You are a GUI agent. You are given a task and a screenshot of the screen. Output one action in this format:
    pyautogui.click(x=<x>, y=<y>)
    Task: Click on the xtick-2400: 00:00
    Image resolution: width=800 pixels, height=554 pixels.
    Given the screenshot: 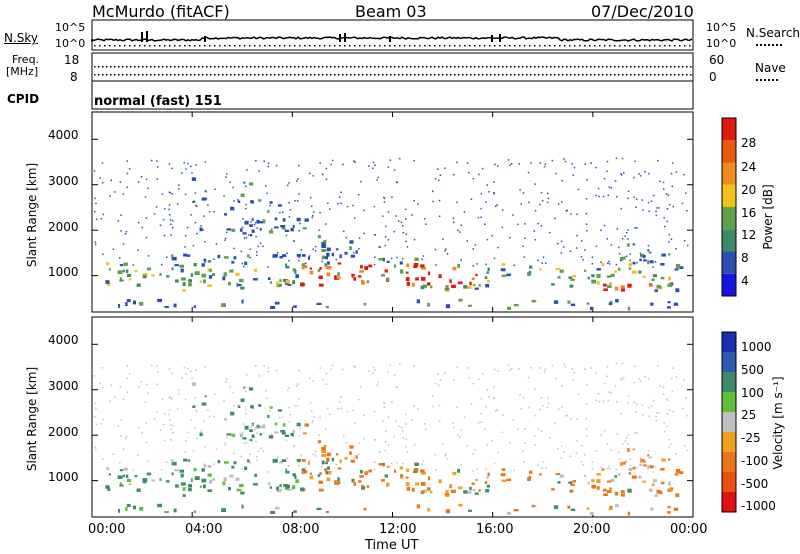 What is the action you would take?
    pyautogui.click(x=689, y=529)
    